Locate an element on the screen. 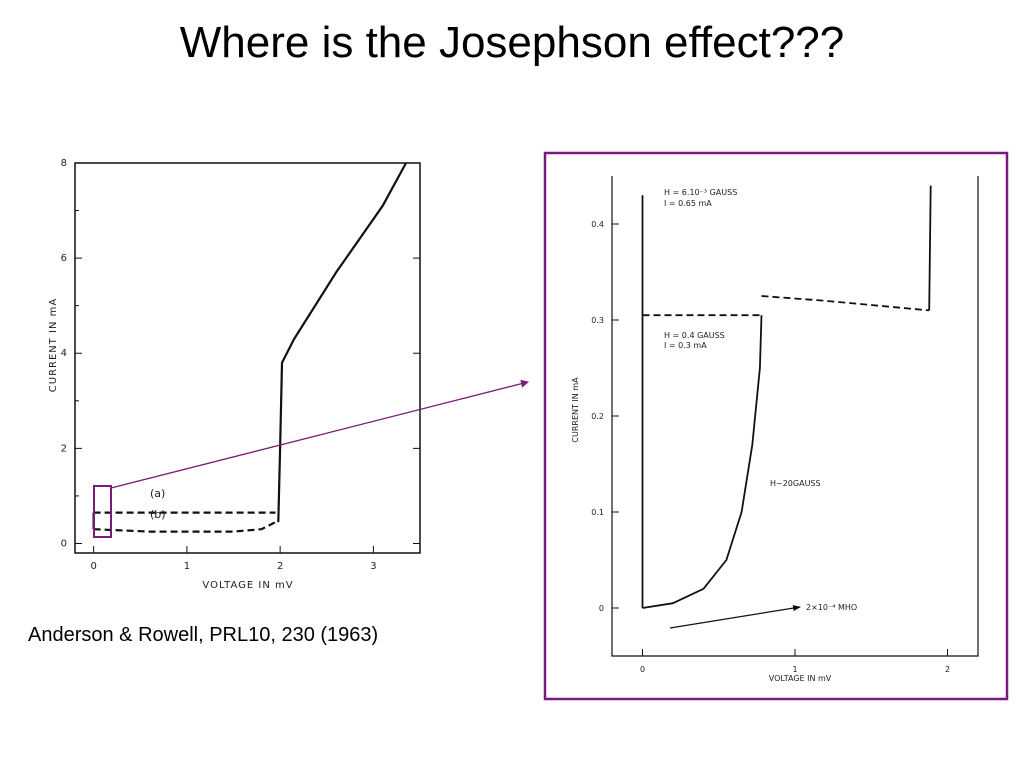 The image size is (1024, 768). left-xtick-label: 3 is located at coordinates (373, 566).